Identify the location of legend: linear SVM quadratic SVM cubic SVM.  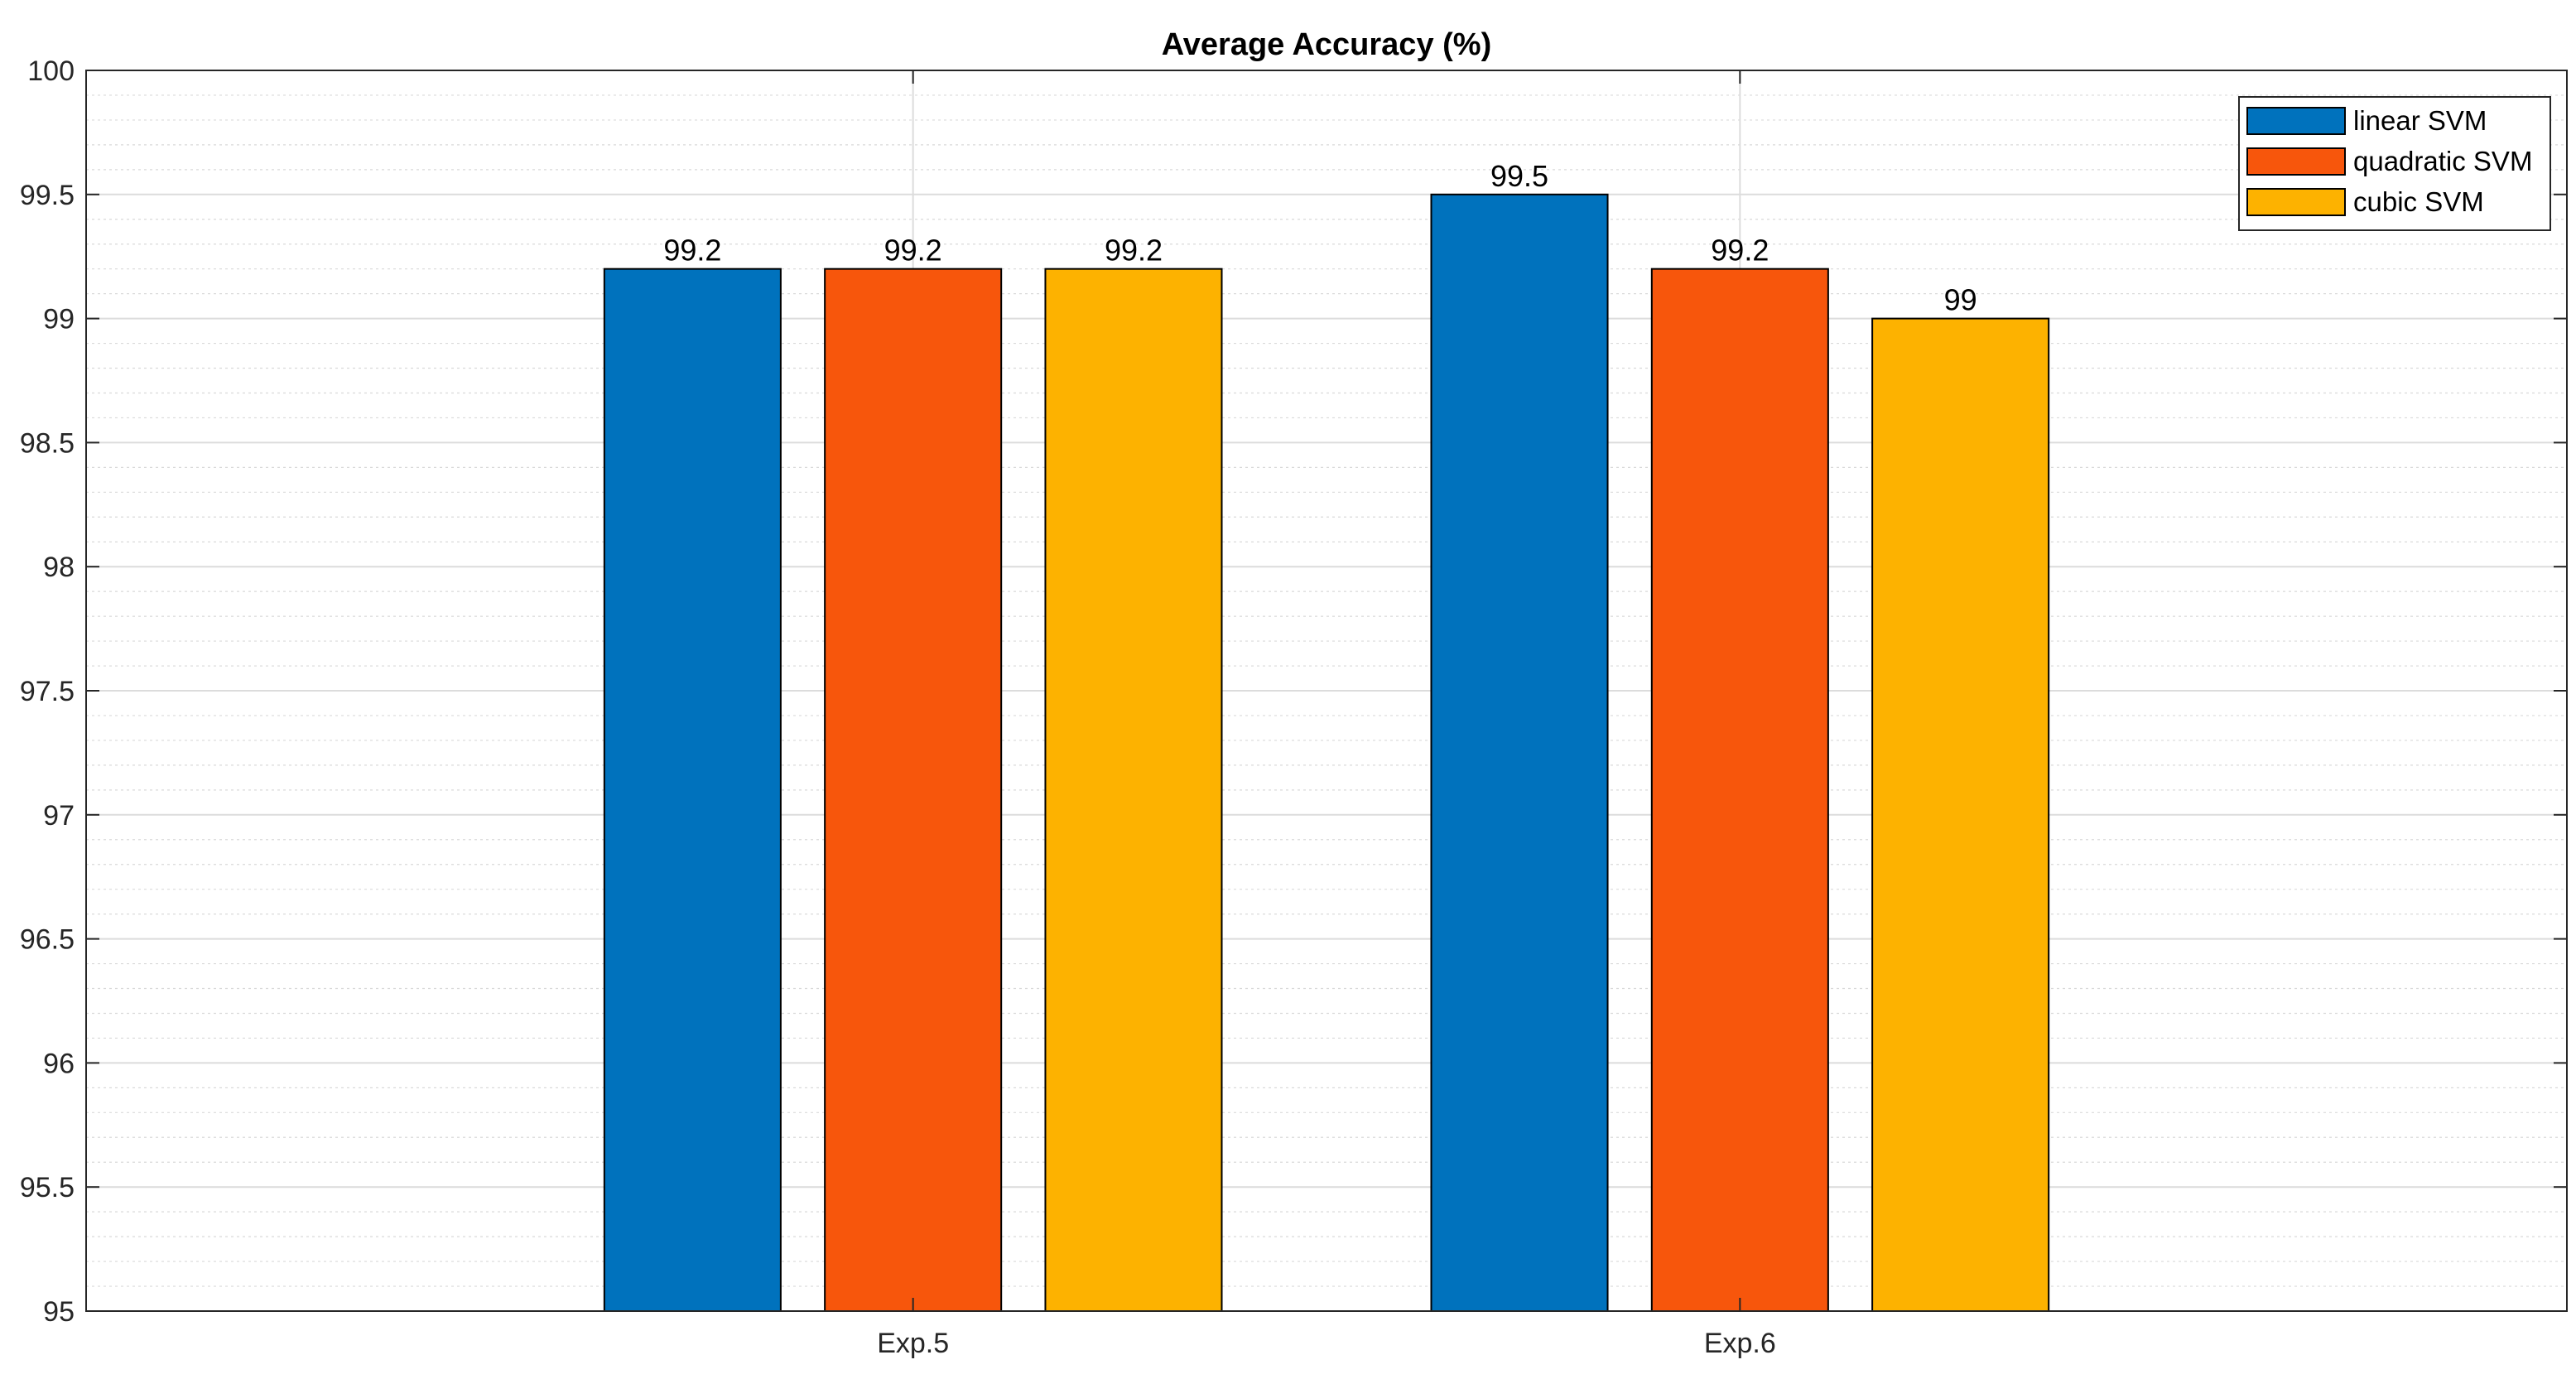
(2394, 163).